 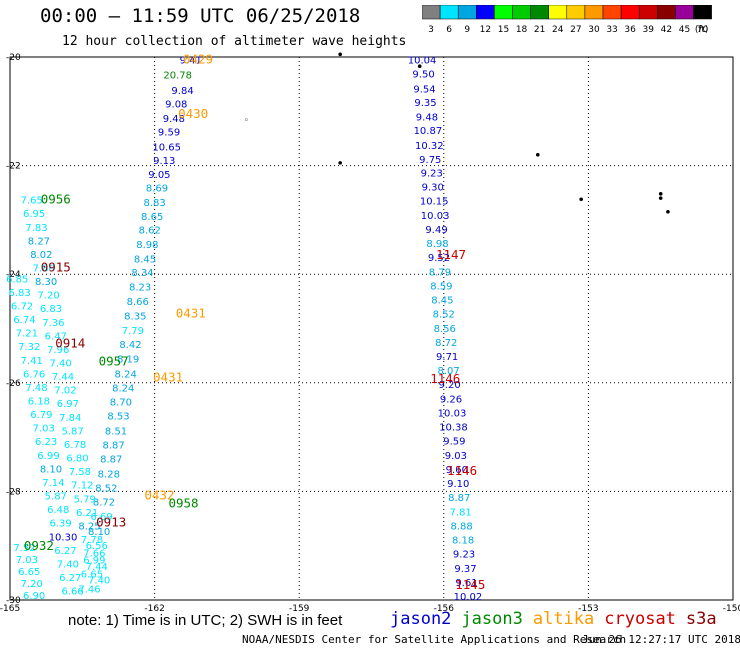 I want to click on wave-height-label: 7.12, so click(x=82, y=486).